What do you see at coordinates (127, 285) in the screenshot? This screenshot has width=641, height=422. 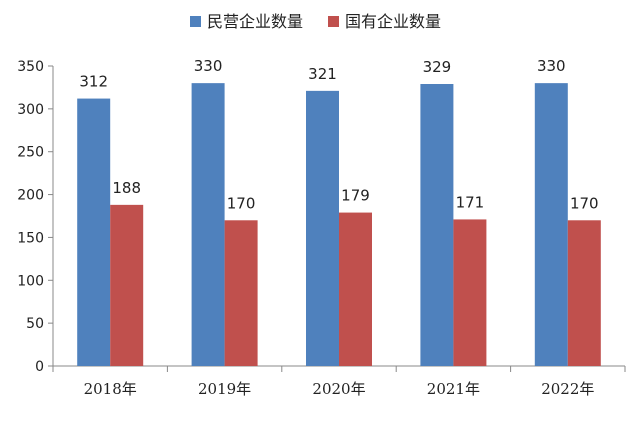 I see `bar-state-2018年` at bounding box center [127, 285].